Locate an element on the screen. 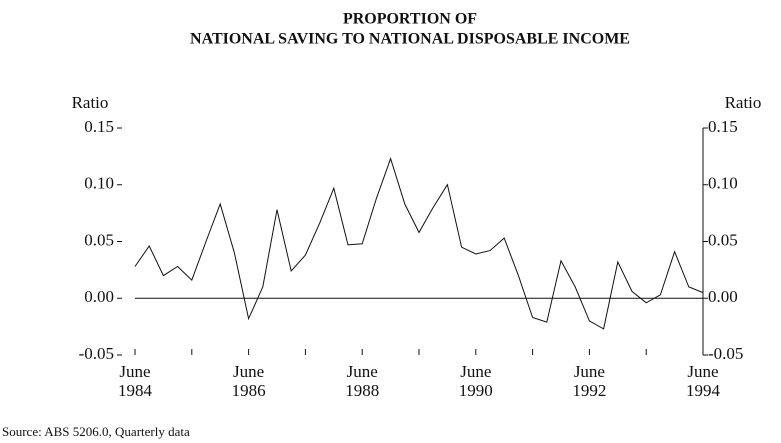 Image resolution: width=781 pixels, height=443 pixels. y2-tick-label: -0.05 is located at coordinates (725, 353).